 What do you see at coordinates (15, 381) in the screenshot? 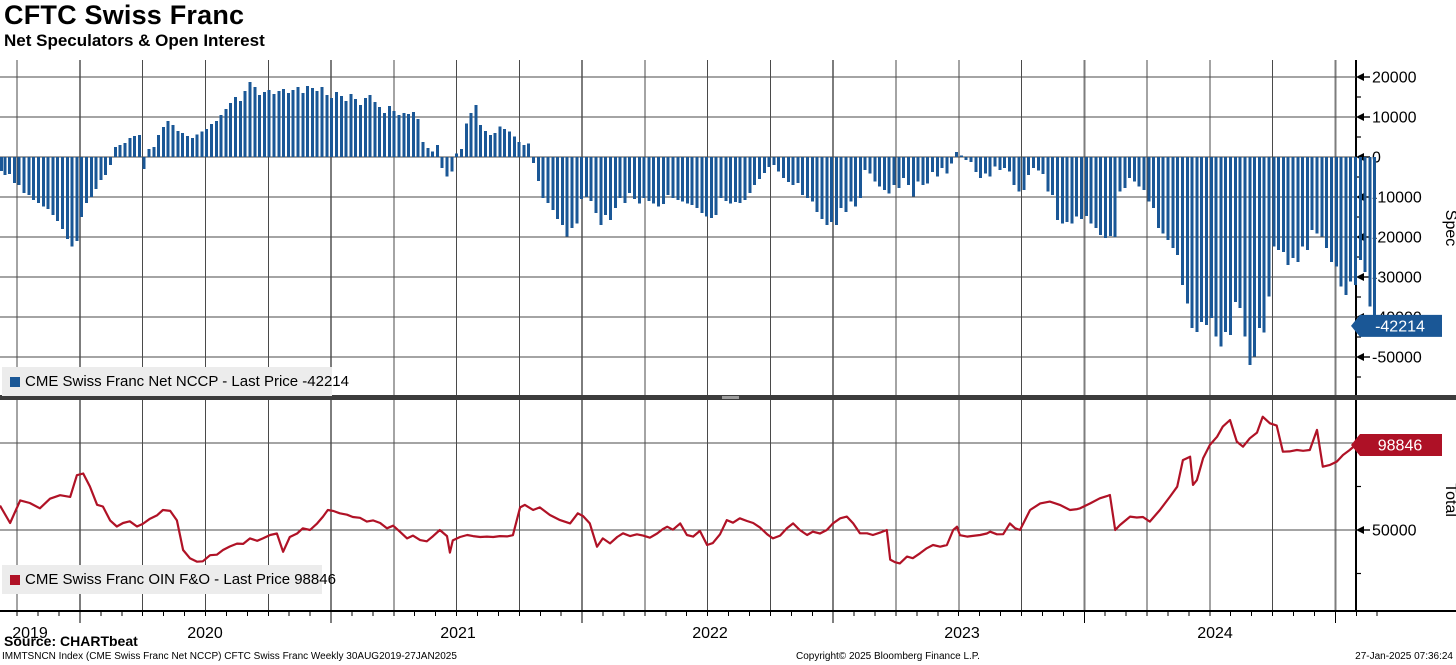
I see `net-nccp-series-swatch` at bounding box center [15, 381].